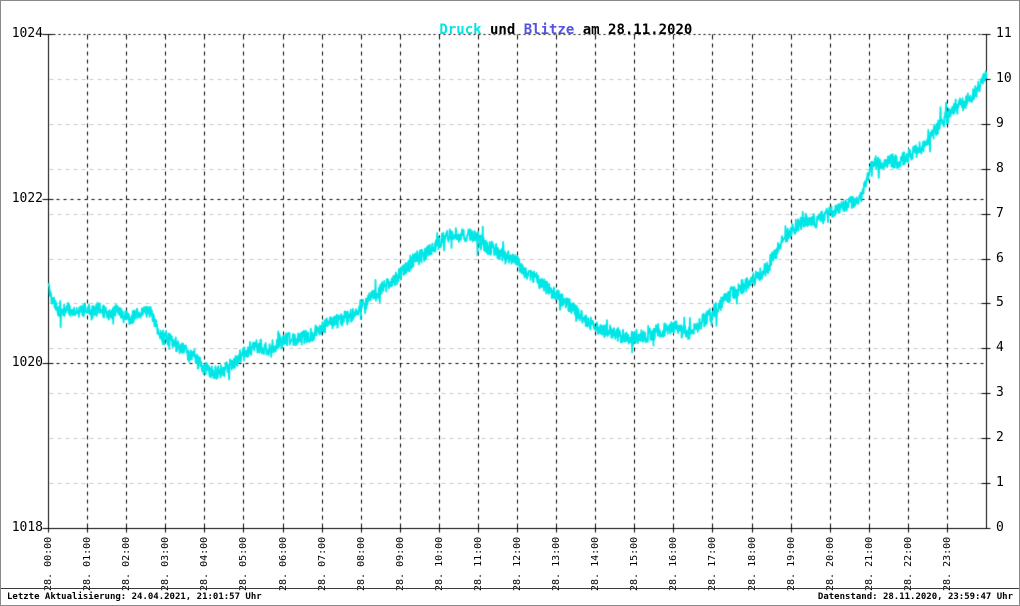  I want to click on y-axis-right-tick-label: 4, so click(1000, 348).